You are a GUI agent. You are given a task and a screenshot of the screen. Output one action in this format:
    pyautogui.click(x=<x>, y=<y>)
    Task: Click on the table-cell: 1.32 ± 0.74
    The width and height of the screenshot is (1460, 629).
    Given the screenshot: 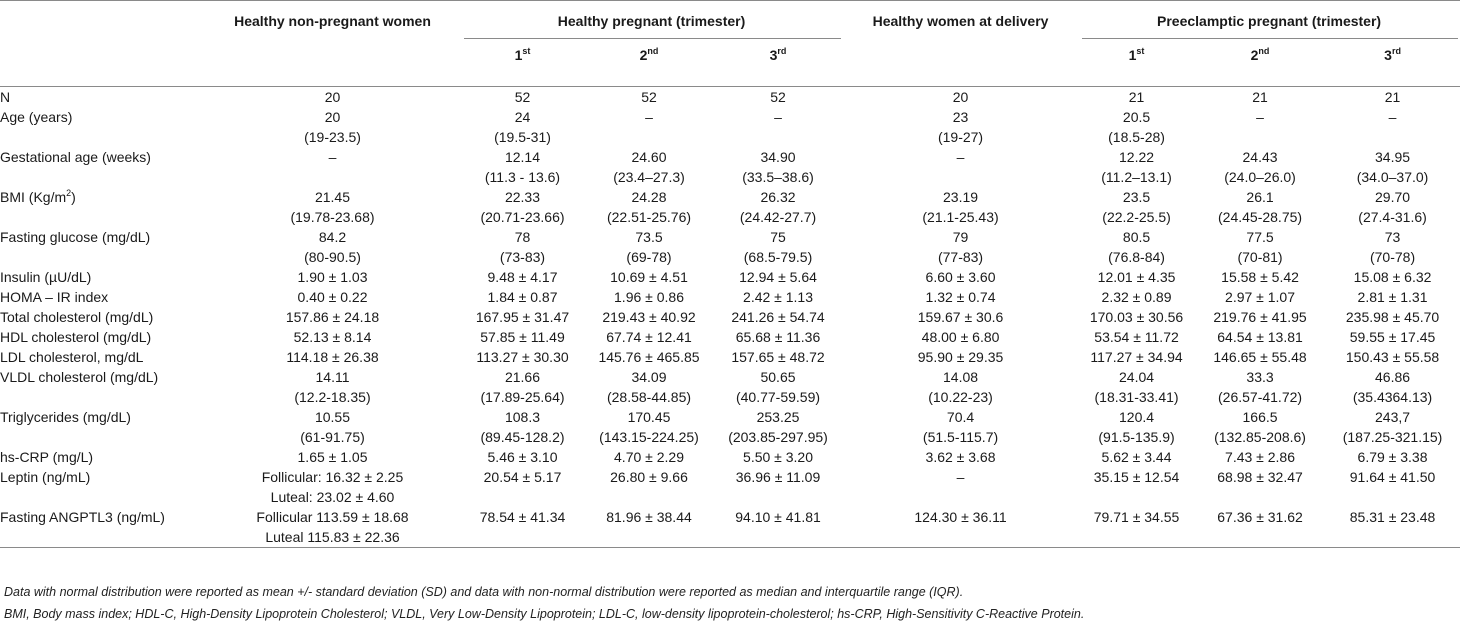 What is the action you would take?
    pyautogui.click(x=960, y=297)
    